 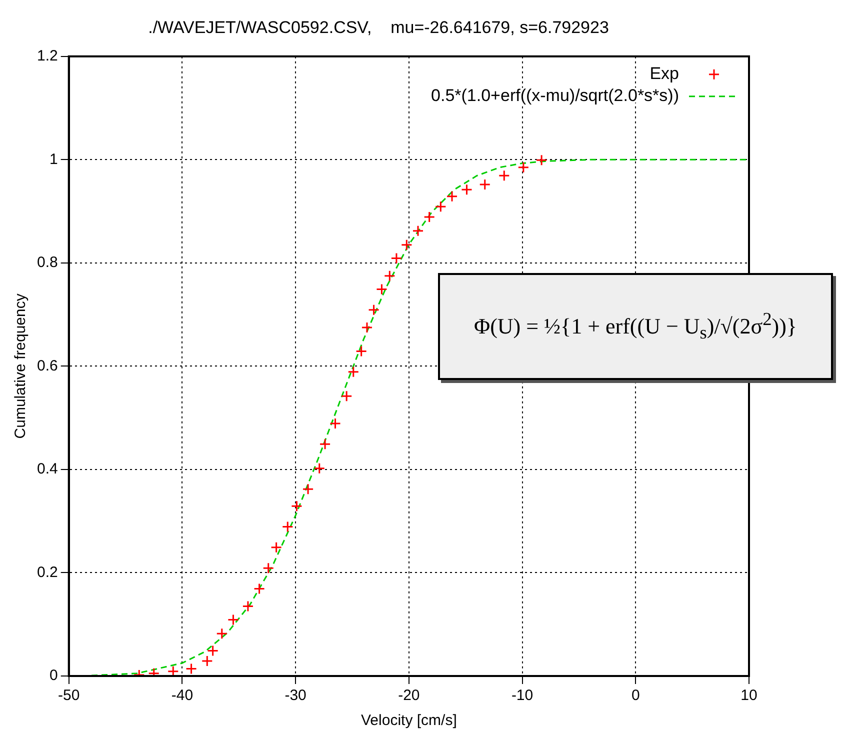 I want to click on y-axis-title: Cumulative frequency, so click(x=21, y=366).